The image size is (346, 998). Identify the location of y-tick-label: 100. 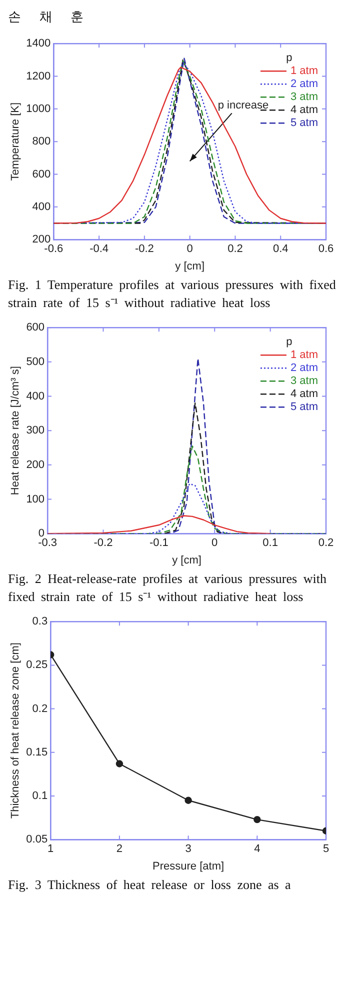
(35, 499).